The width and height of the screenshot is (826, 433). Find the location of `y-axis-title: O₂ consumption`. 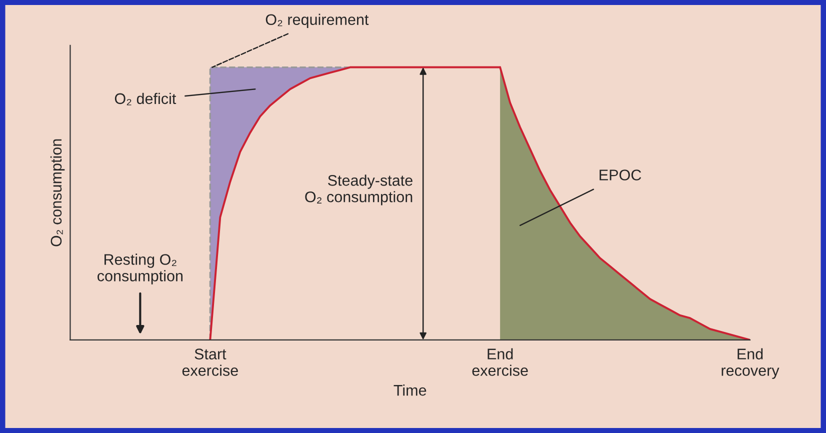

y-axis-title: O₂ consumption is located at coordinates (57, 192).